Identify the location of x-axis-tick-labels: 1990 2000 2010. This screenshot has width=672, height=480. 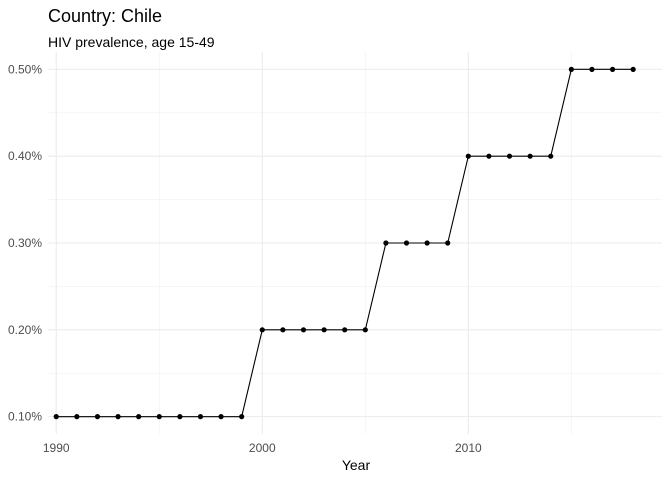
(262, 448).